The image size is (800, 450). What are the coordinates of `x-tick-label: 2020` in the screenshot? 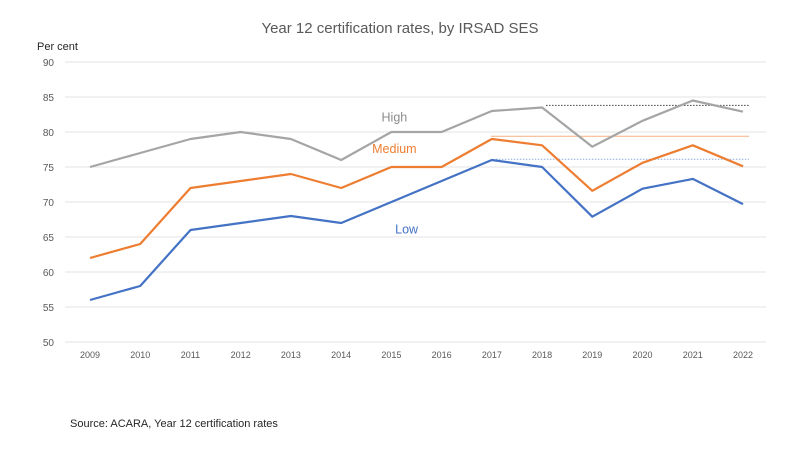 It's located at (643, 355).